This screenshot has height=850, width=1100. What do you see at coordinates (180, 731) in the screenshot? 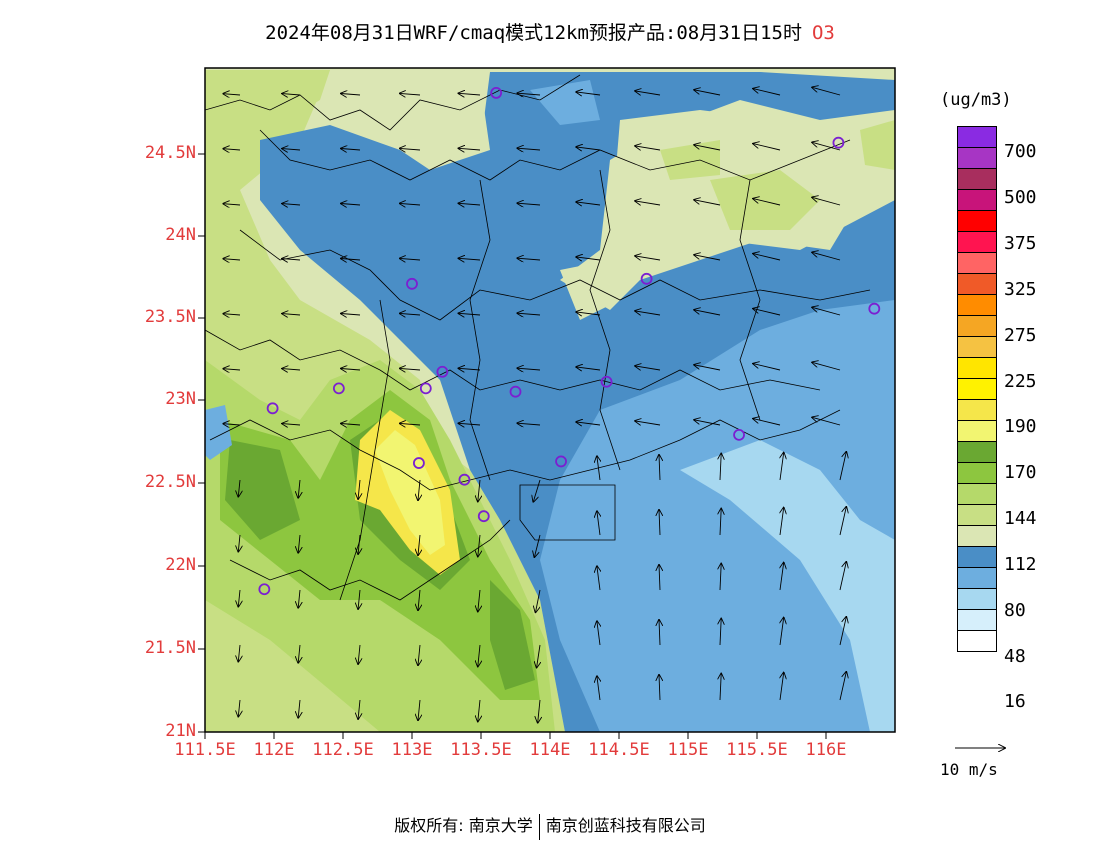
I see `lat-label: 21N` at bounding box center [180, 731].